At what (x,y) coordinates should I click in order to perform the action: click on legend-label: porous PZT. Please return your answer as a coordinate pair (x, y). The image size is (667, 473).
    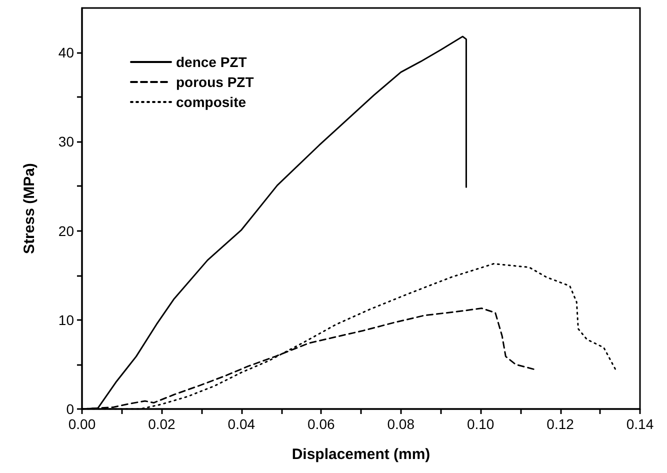
    Looking at the image, I should click on (215, 82).